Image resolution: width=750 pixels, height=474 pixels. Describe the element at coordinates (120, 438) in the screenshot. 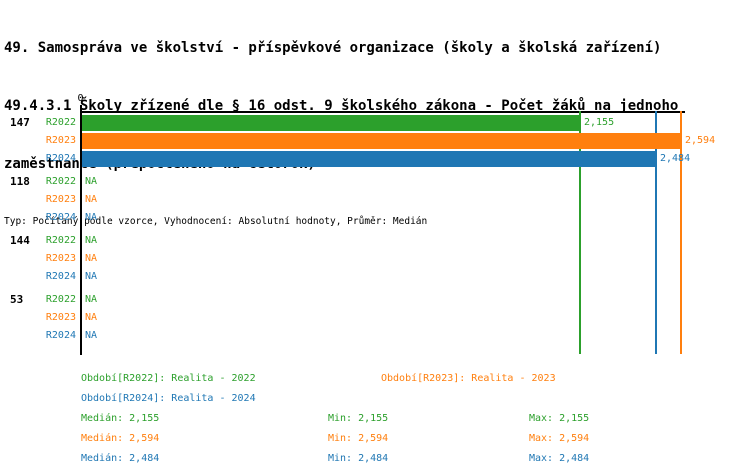

I see `stat-median-r2023: Medián: 2,594` at that location.